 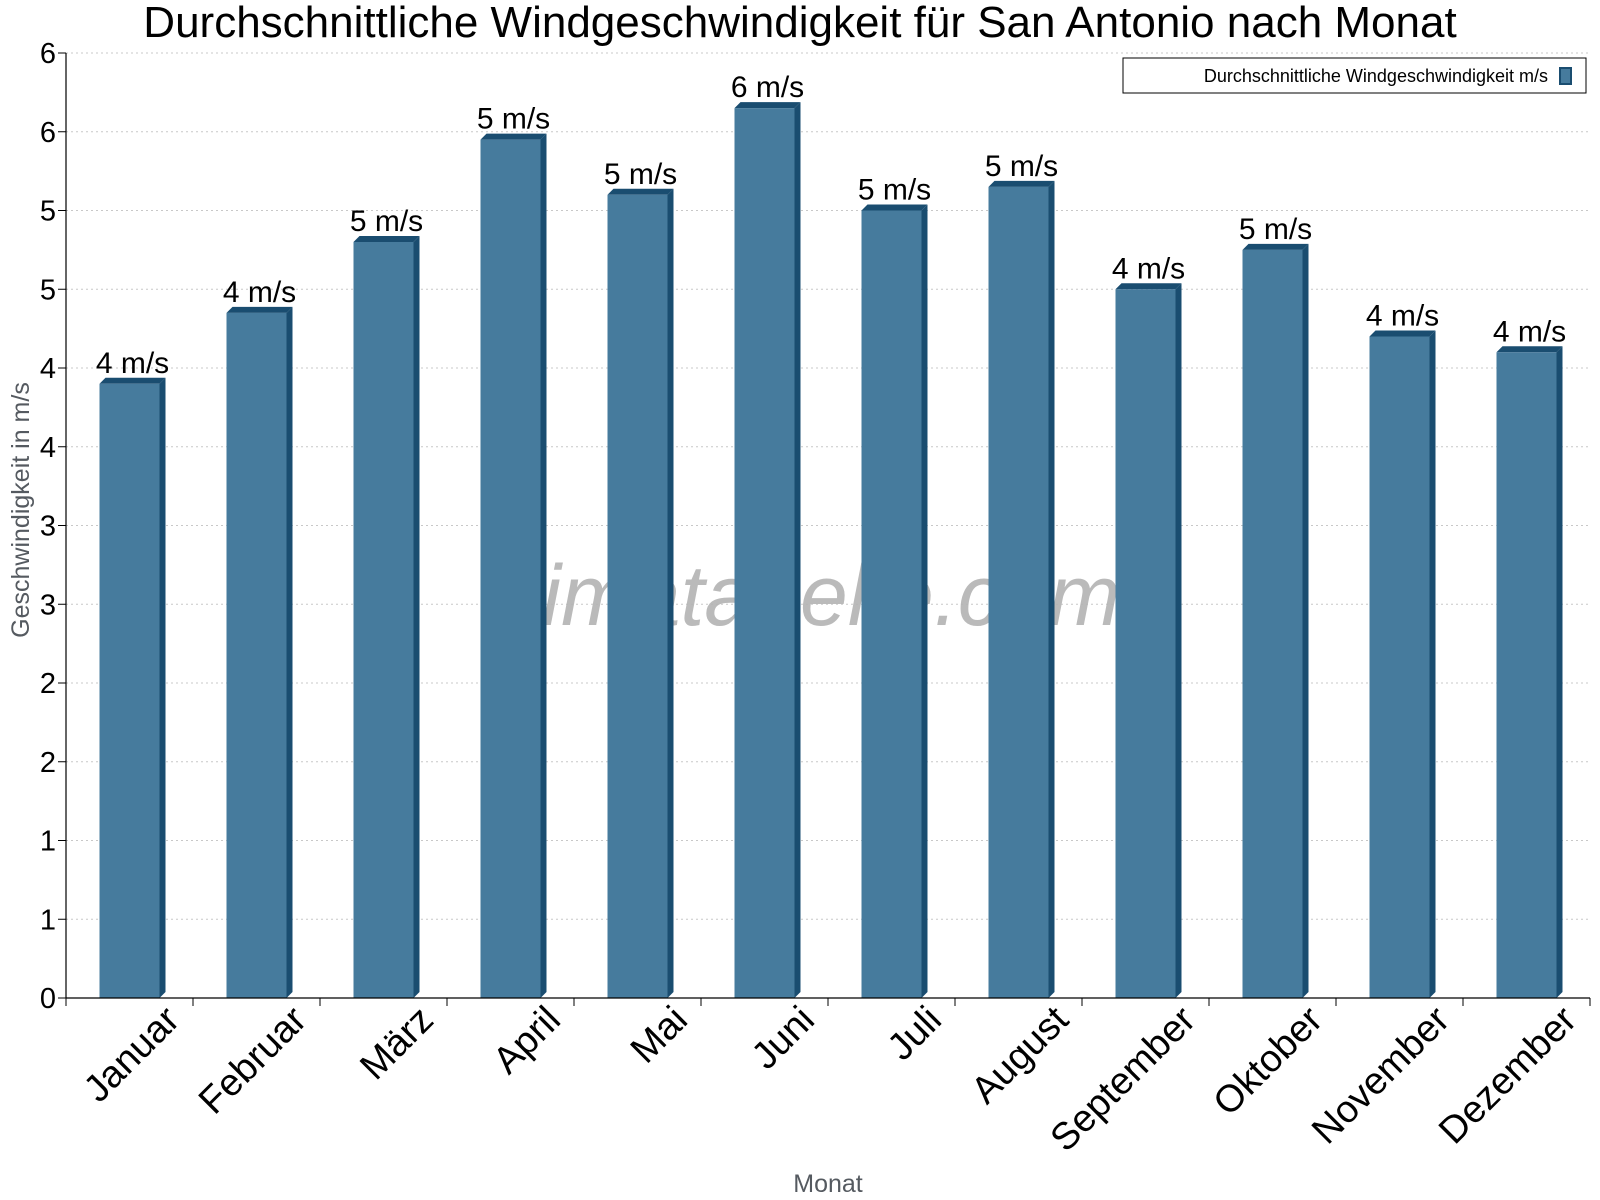 What do you see at coordinates (915, 1034) in the screenshot?
I see `x-category-label: Juli` at bounding box center [915, 1034].